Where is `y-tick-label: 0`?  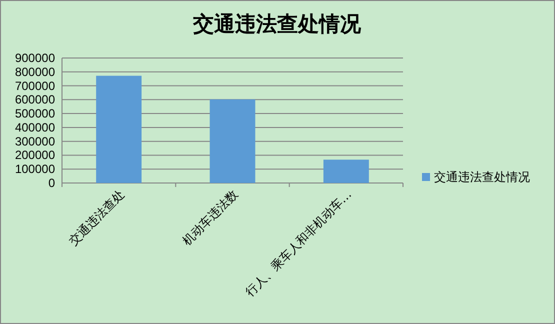 y-tick-label: 0 is located at coordinates (52, 183).